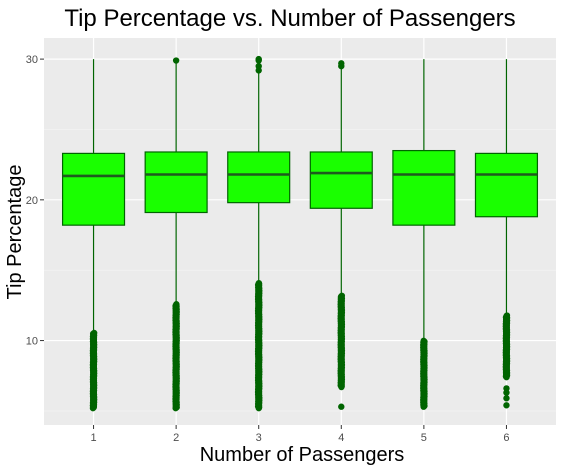 The image size is (564, 471). I want to click on y-tick-label: 20, so click(32, 201).